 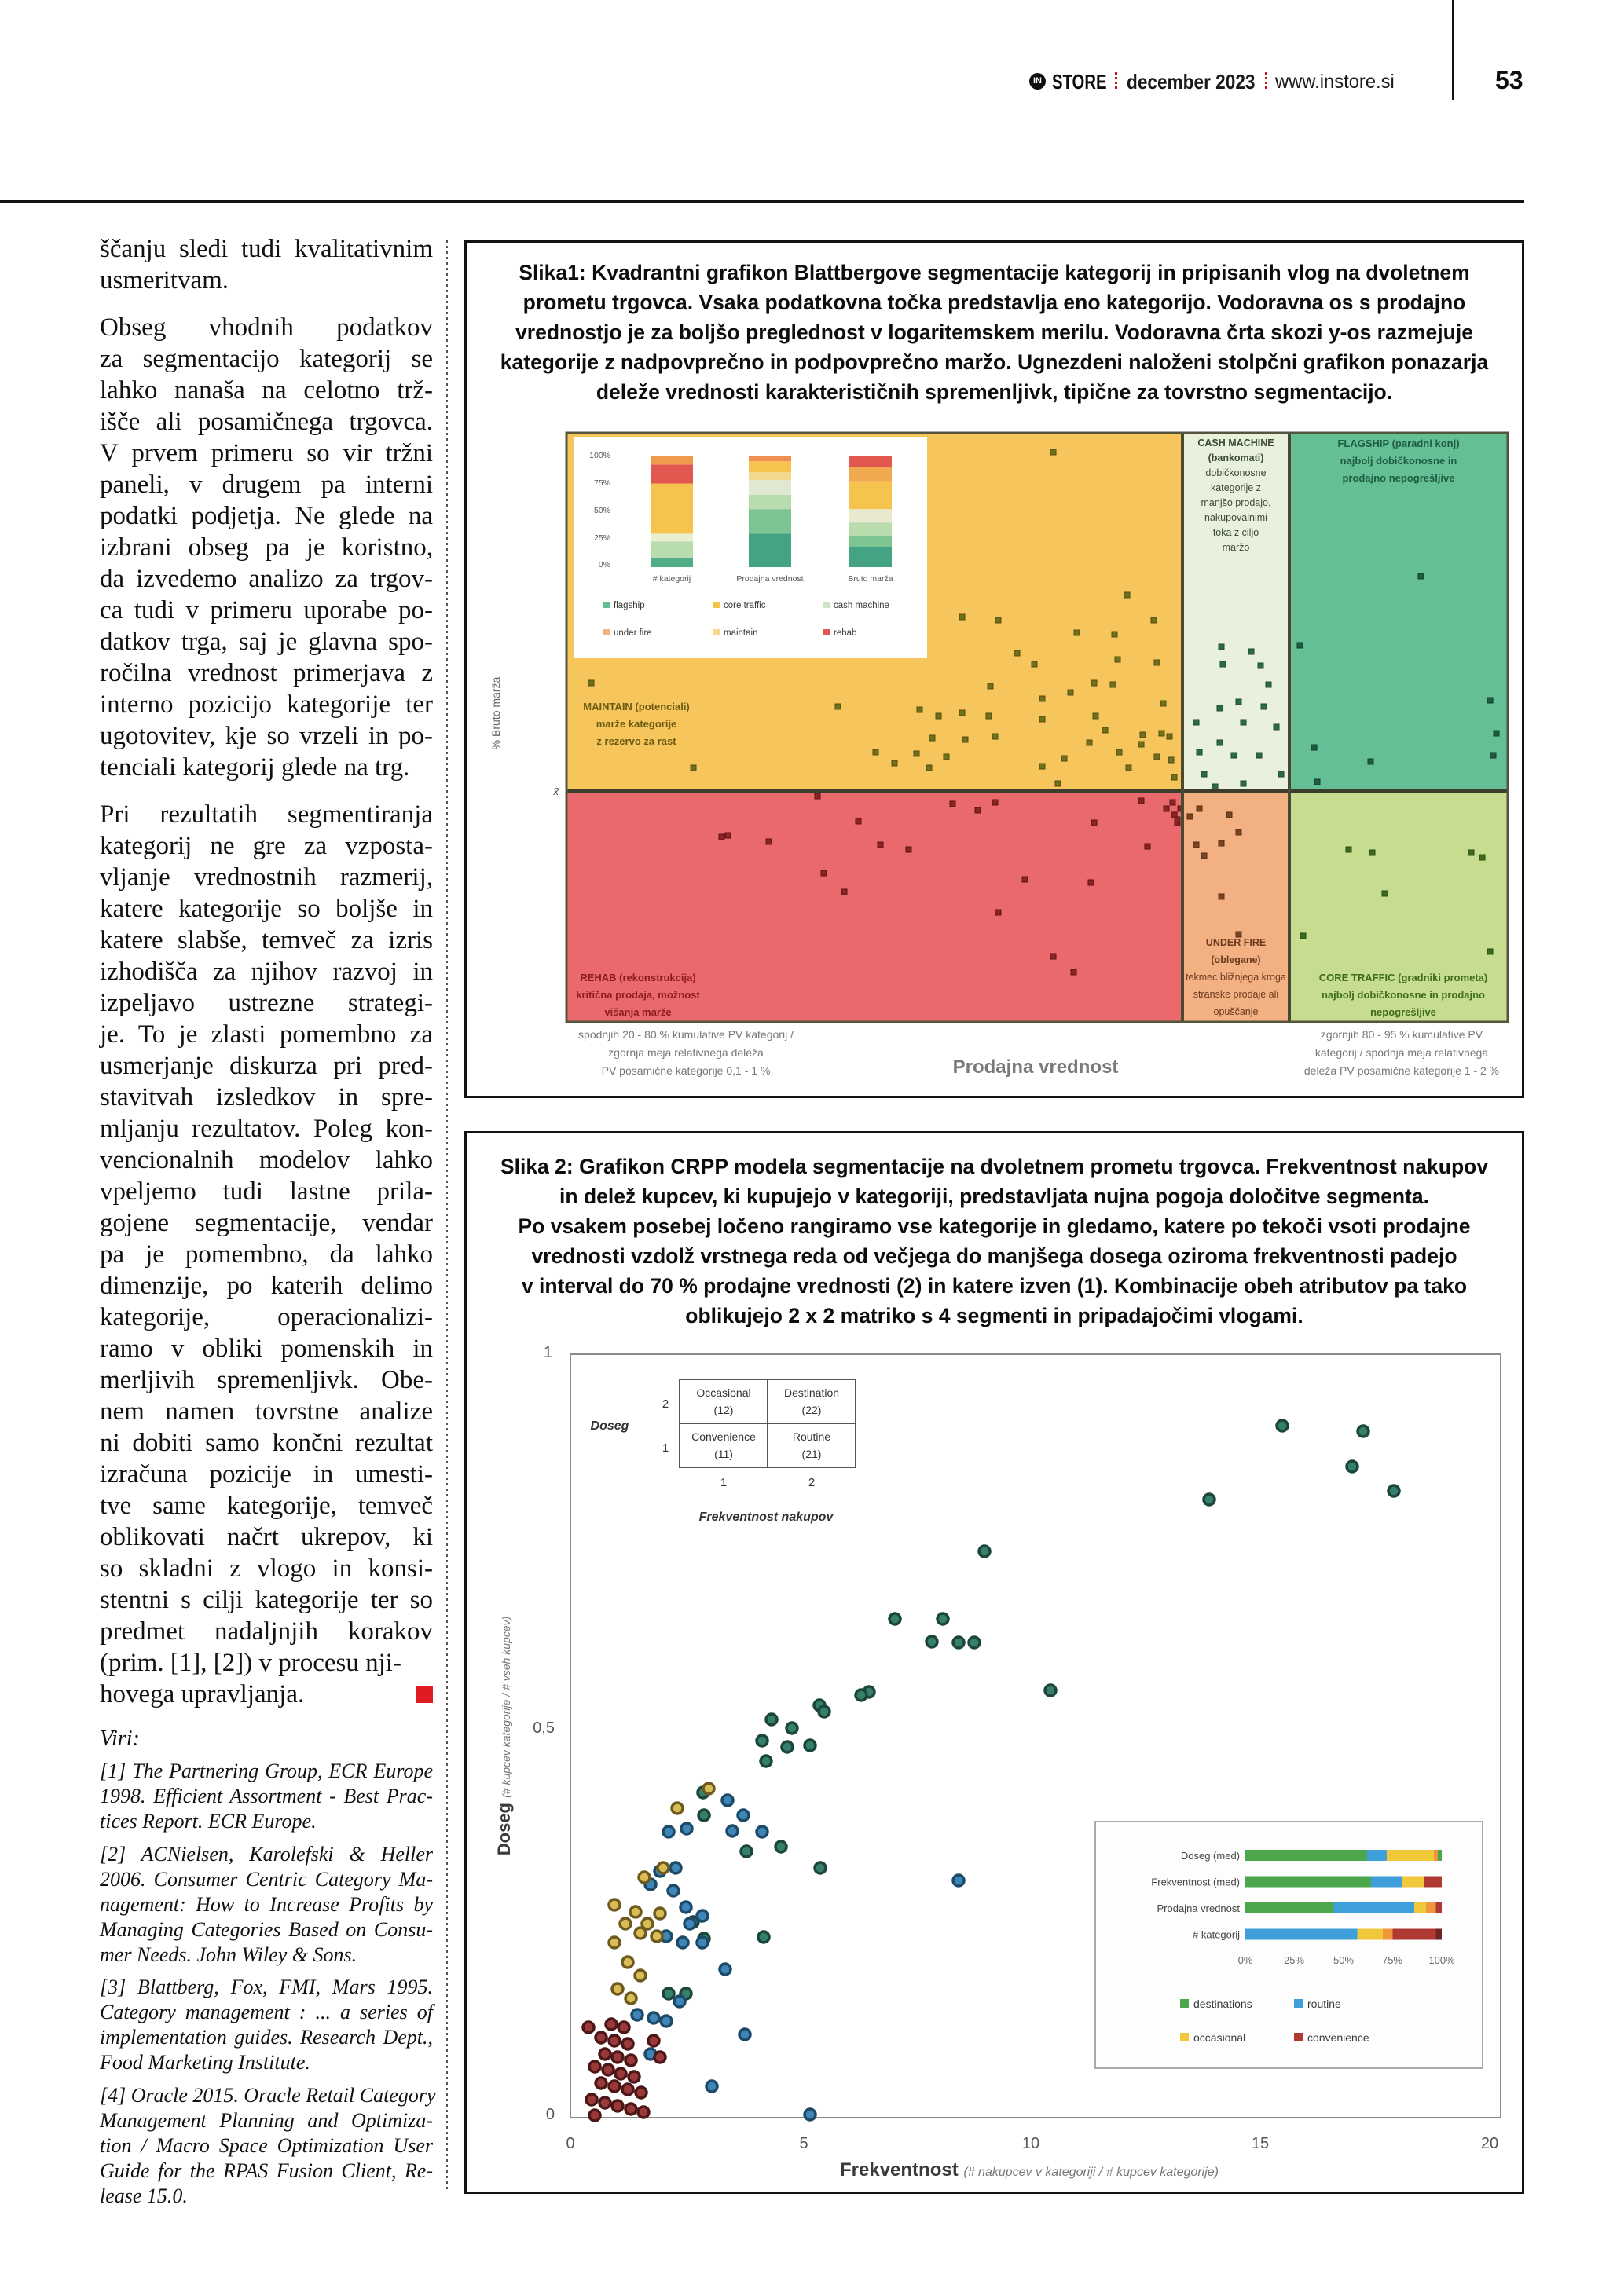 I want to click on svg-text: Doseg (med), so click(x=1210, y=1856).